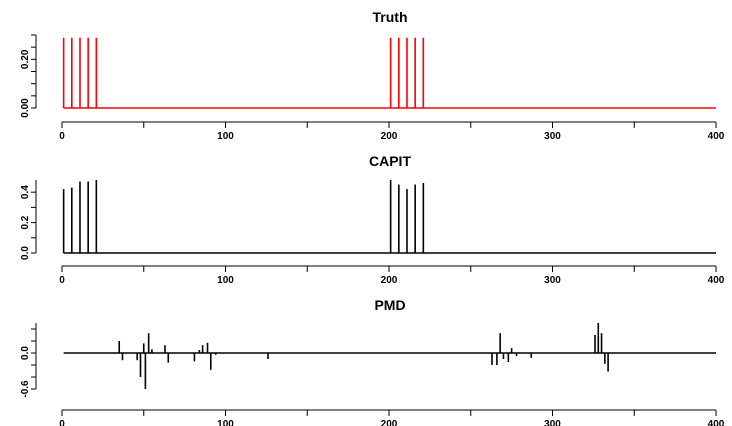  Describe the element at coordinates (28, 76) in the screenshot. I see `y-axis-truth: 0.00 0.20` at that location.